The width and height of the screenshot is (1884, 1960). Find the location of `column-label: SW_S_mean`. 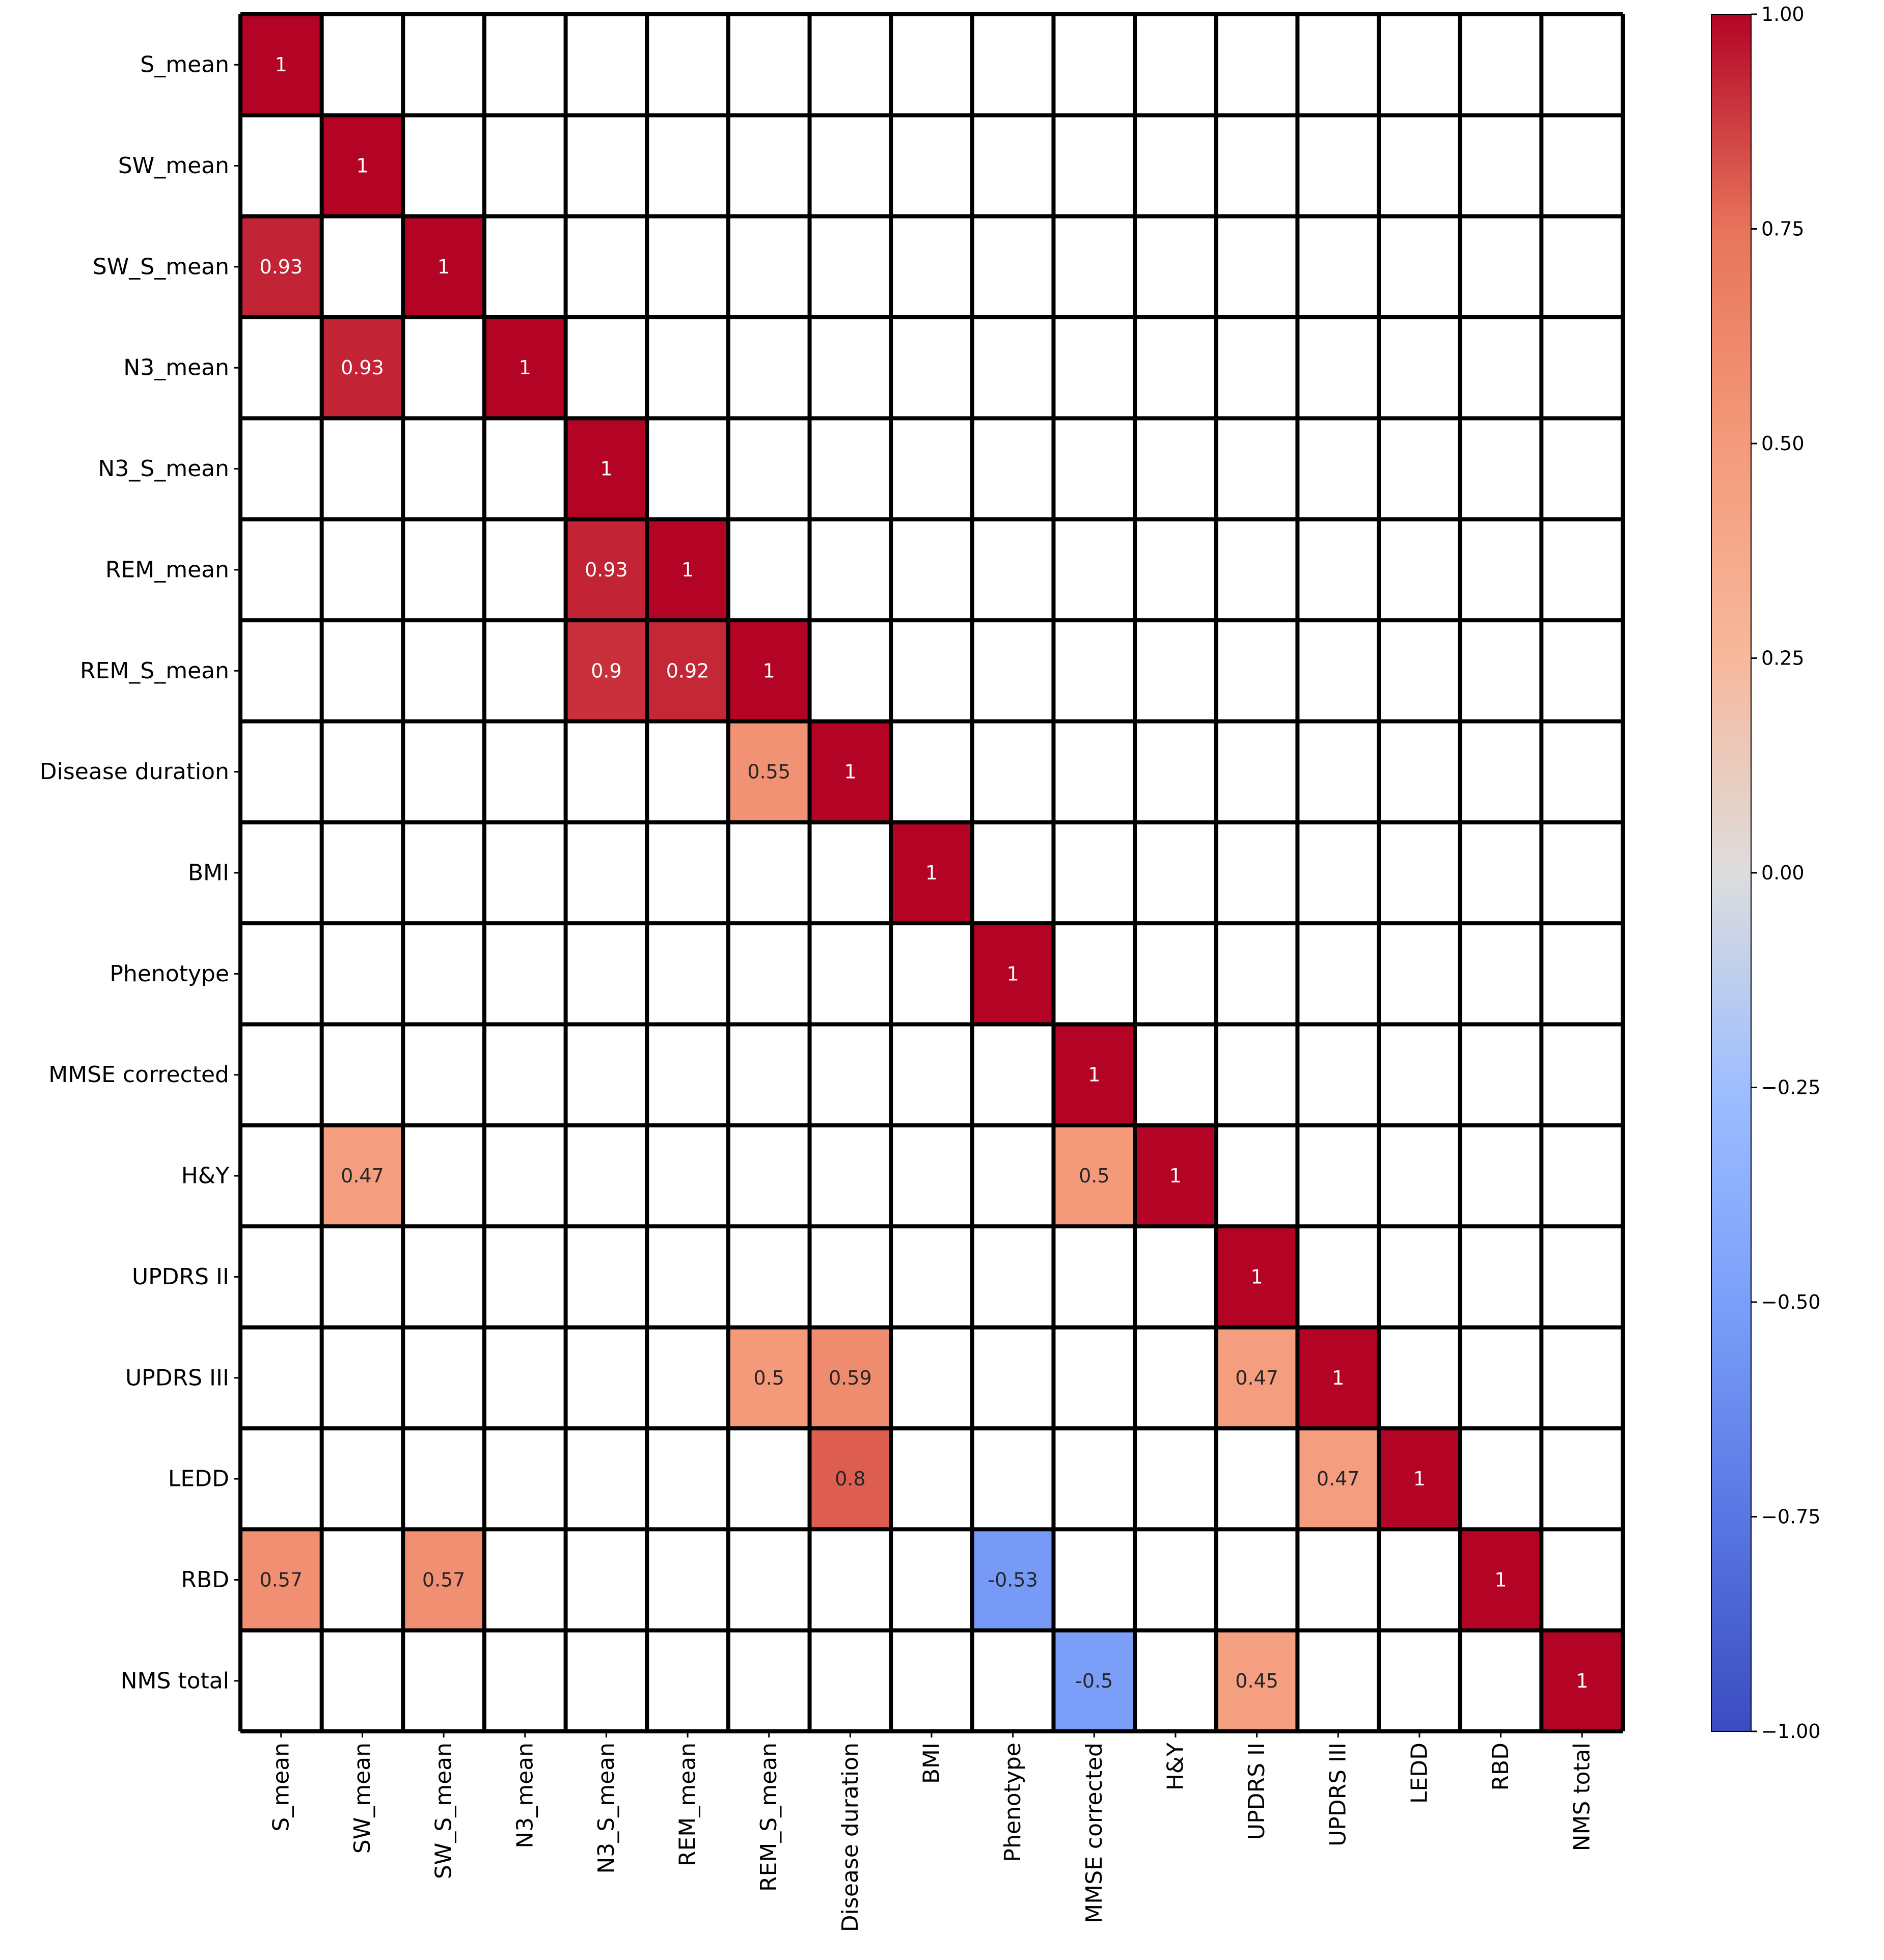

column-label: SW_S_mean is located at coordinates (444, 1811).